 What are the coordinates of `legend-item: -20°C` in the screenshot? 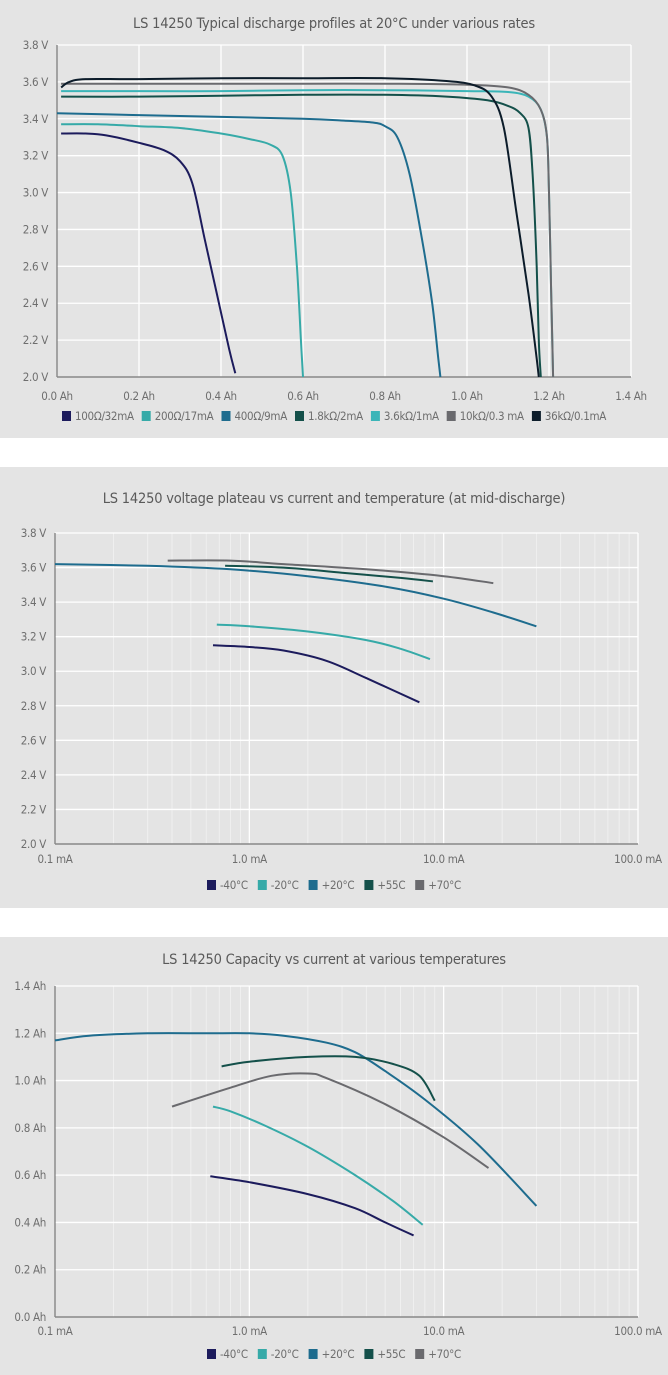 It's located at (278, 1354).